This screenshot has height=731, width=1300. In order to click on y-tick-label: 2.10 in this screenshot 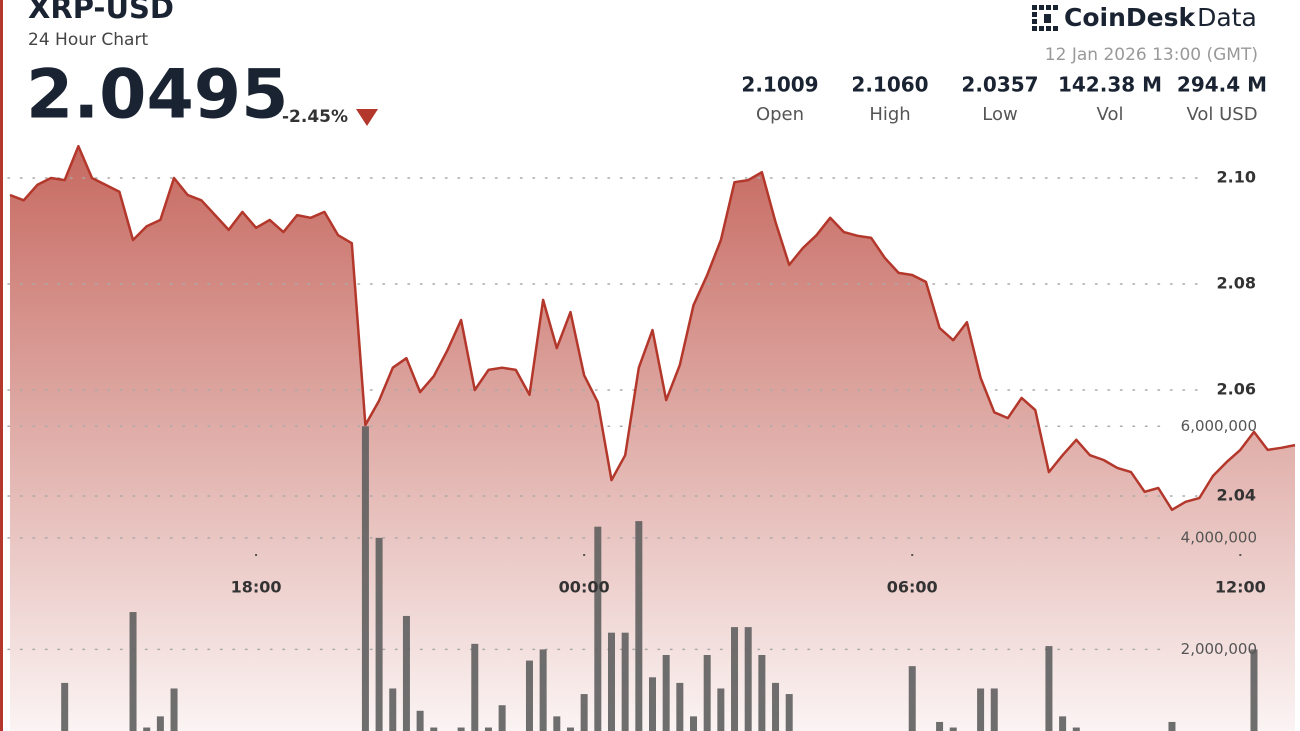, I will do `click(1236, 177)`.